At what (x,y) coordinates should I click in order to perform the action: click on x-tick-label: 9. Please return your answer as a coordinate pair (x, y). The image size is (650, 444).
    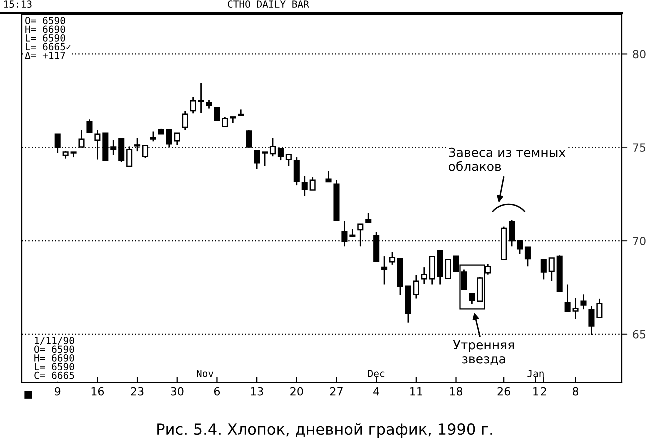
    Looking at the image, I should click on (58, 391).